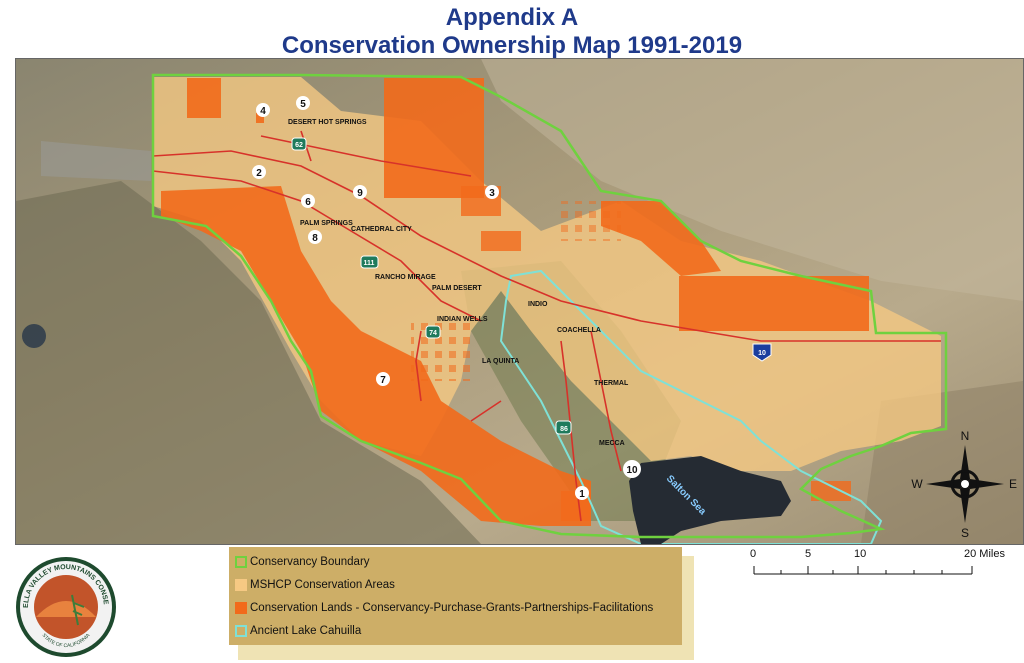 This screenshot has width=1024, height=663. Describe the element at coordinates (96, 161) in the screenshot. I see `city-area-west` at that location.